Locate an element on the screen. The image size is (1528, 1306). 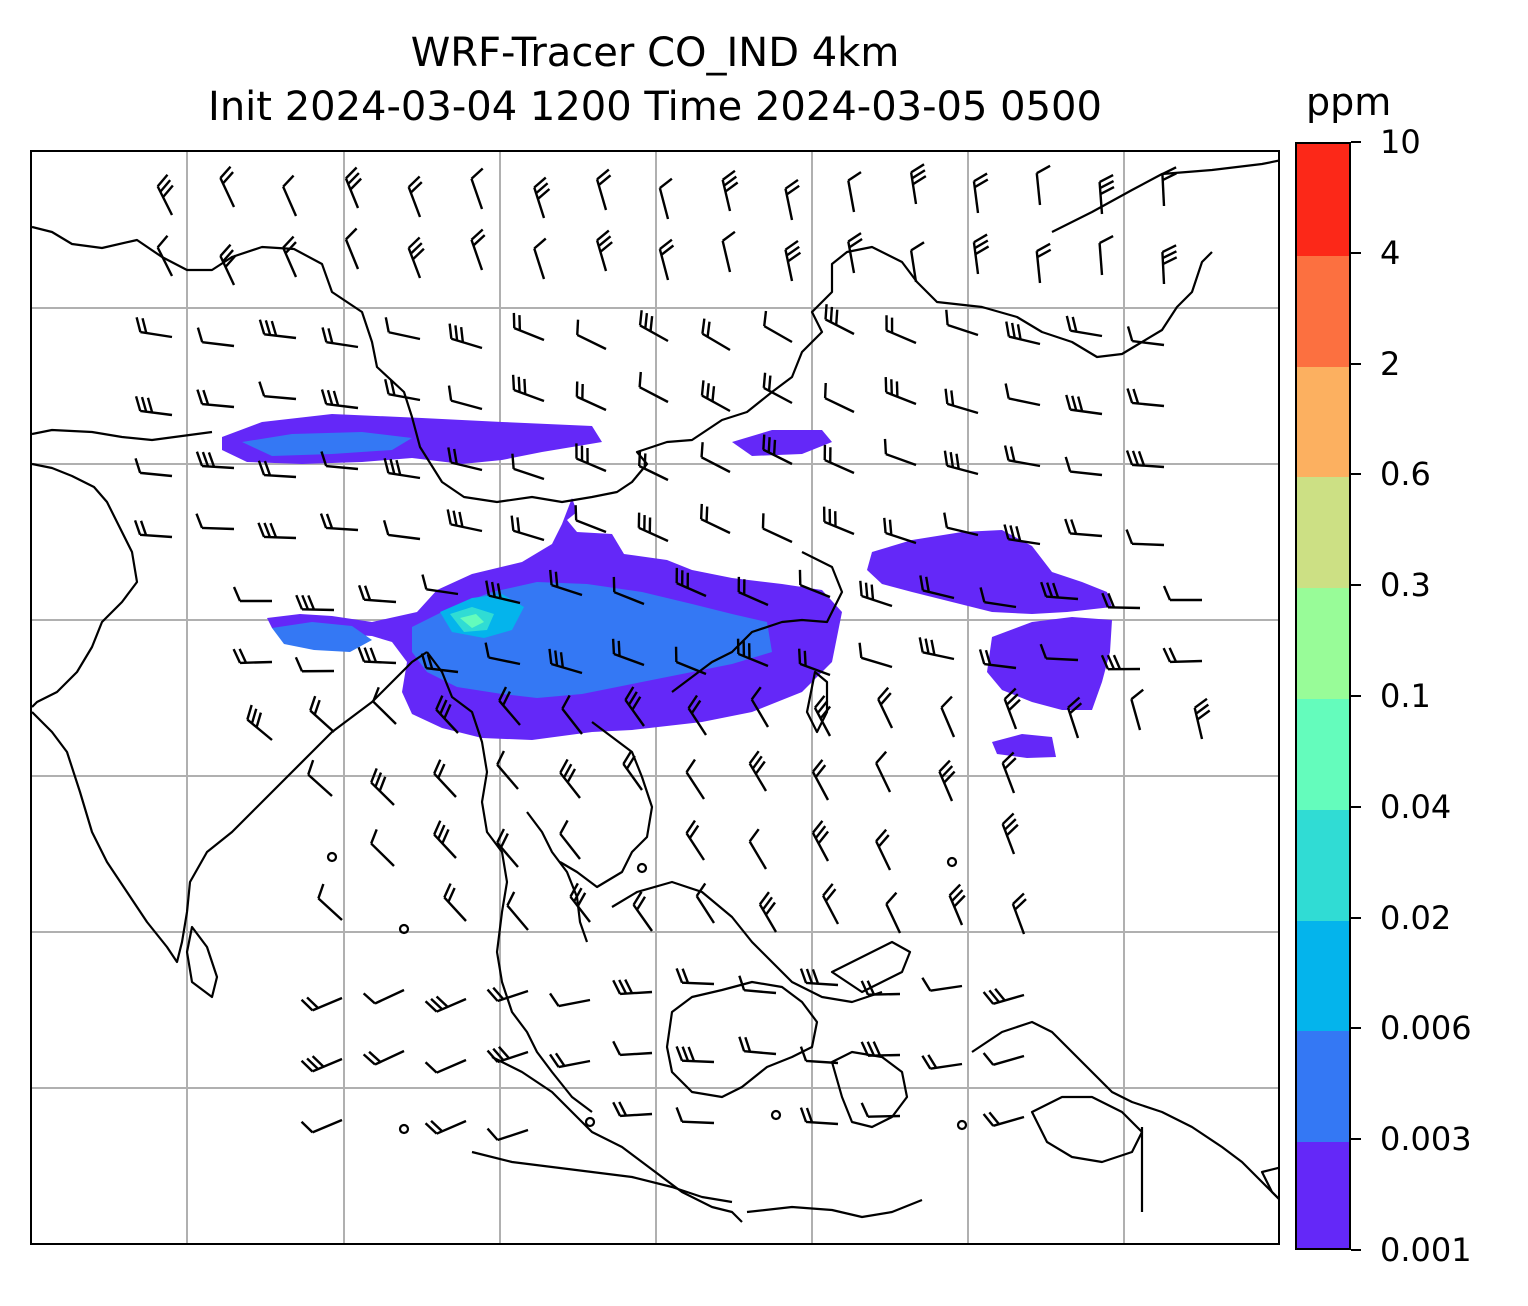
wind-barb-calm is located at coordinates (332, 857).